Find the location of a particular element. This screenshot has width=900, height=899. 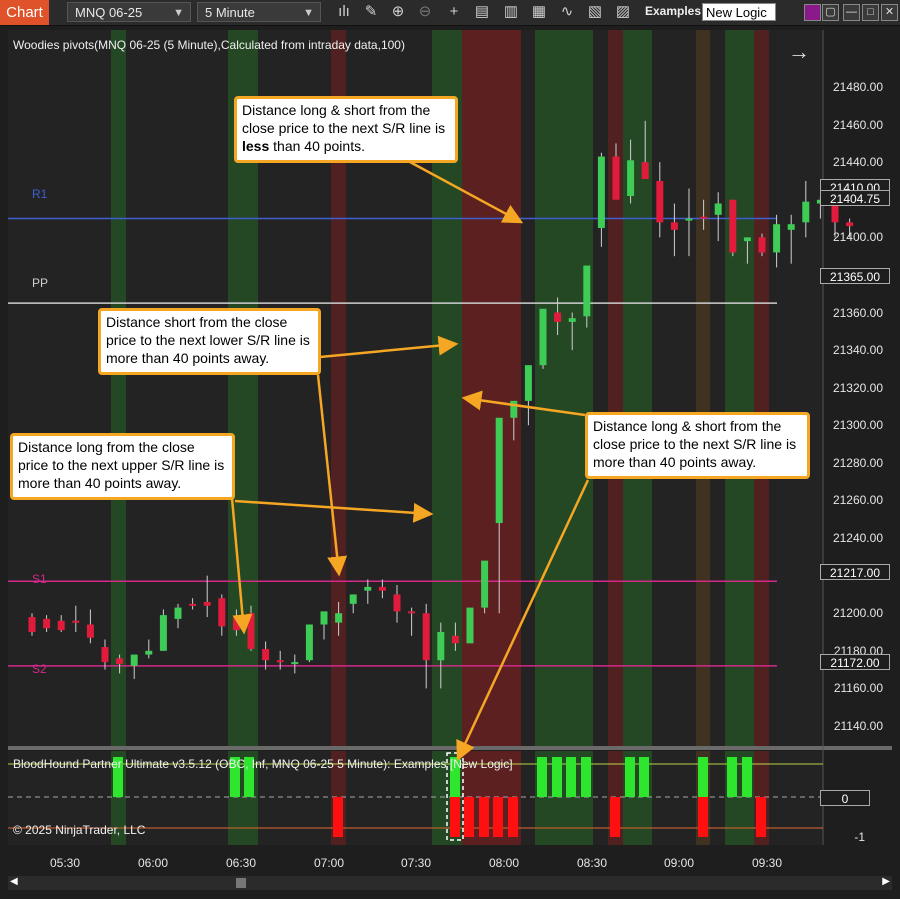

bars-icon: ılı is located at coordinates (344, 11).